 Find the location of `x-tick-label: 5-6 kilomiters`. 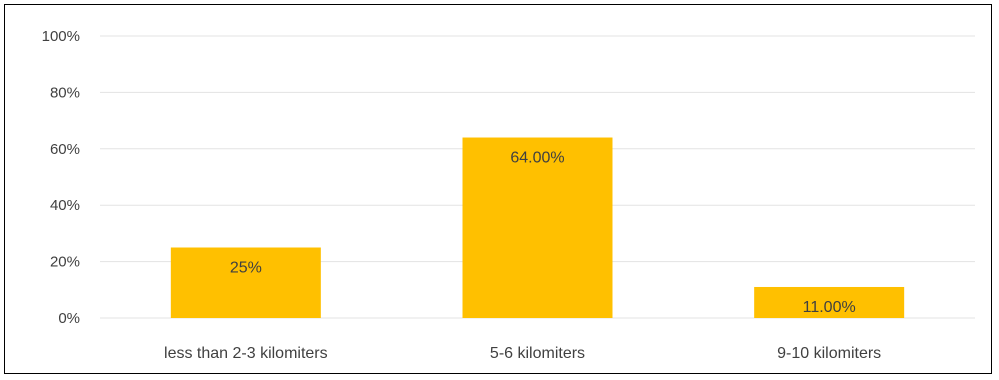

x-tick-label: 5-6 kilomiters is located at coordinates (537, 353).